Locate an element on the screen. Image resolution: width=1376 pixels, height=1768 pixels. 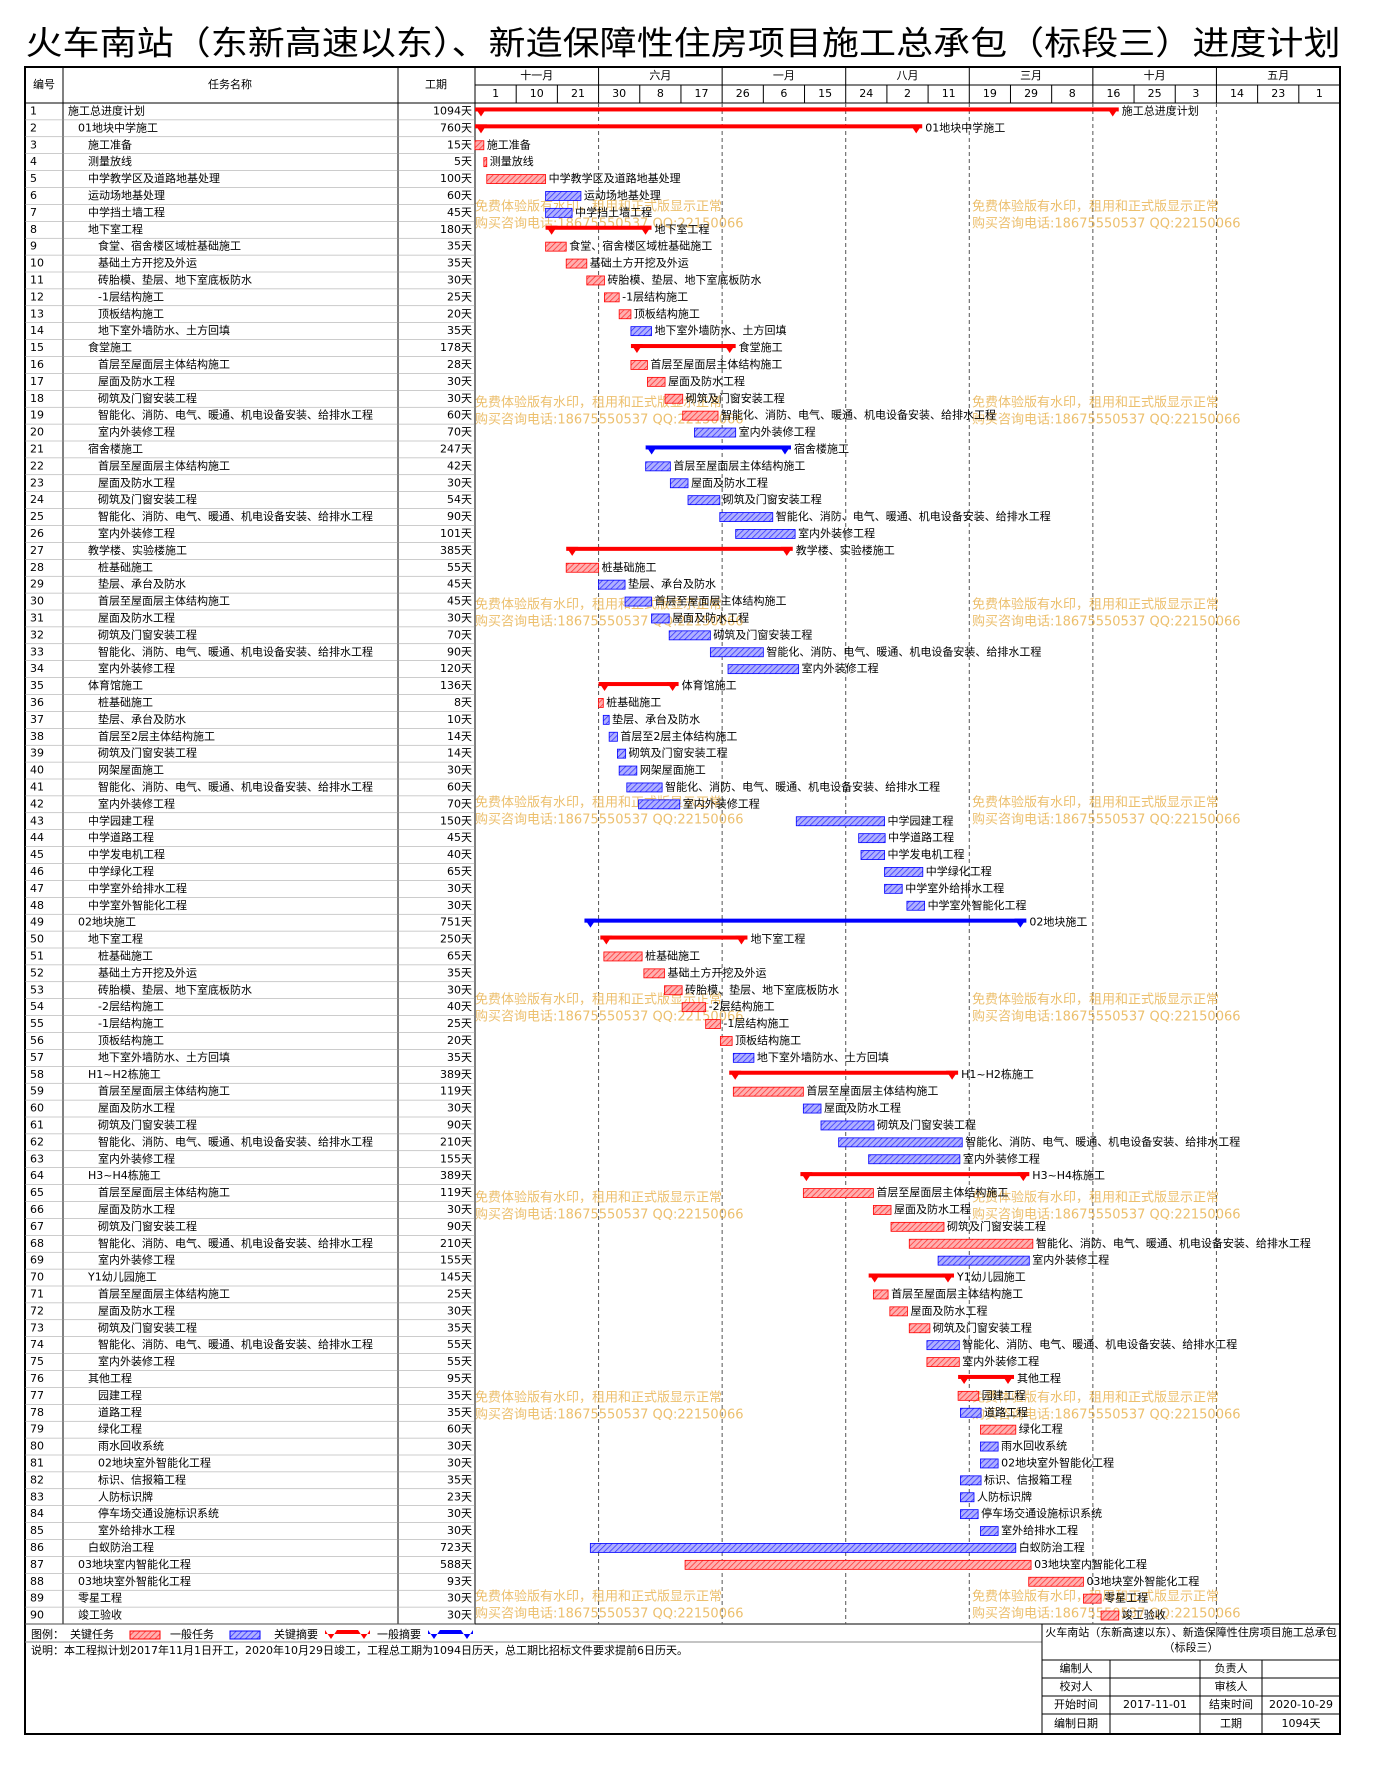
bar-label: 首层至屋面层主体结构施工 is located at coordinates (716, 364).